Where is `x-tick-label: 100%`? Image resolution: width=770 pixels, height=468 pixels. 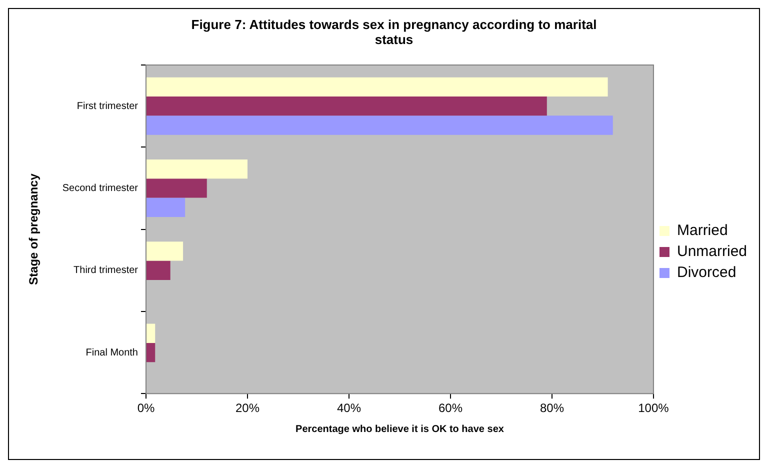 x-tick-label: 100% is located at coordinates (654, 408).